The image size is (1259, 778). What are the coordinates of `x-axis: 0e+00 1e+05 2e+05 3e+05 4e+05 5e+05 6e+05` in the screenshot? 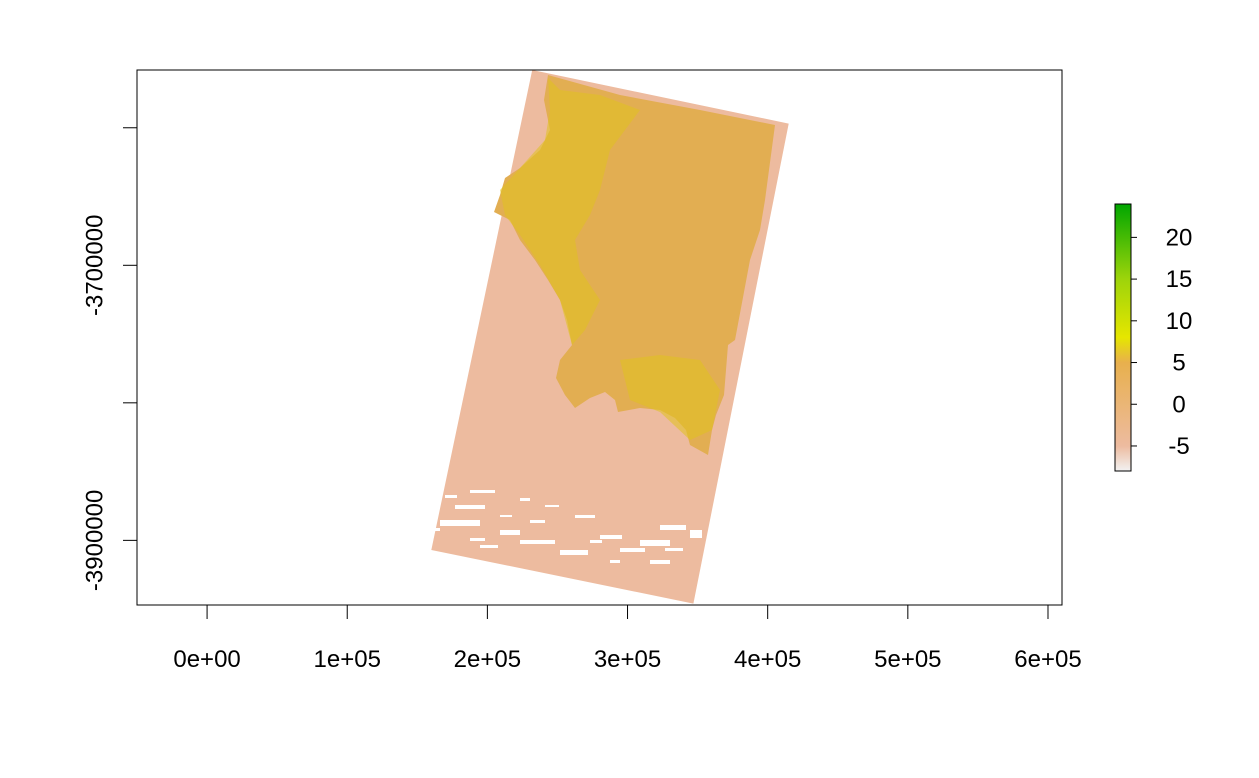 It's located at (627, 638).